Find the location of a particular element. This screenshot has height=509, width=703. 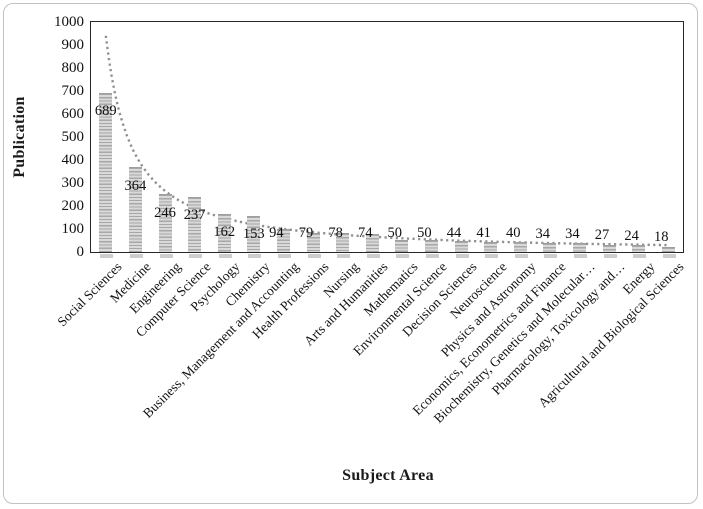

bar-value-label: 94 is located at coordinates (276, 232).